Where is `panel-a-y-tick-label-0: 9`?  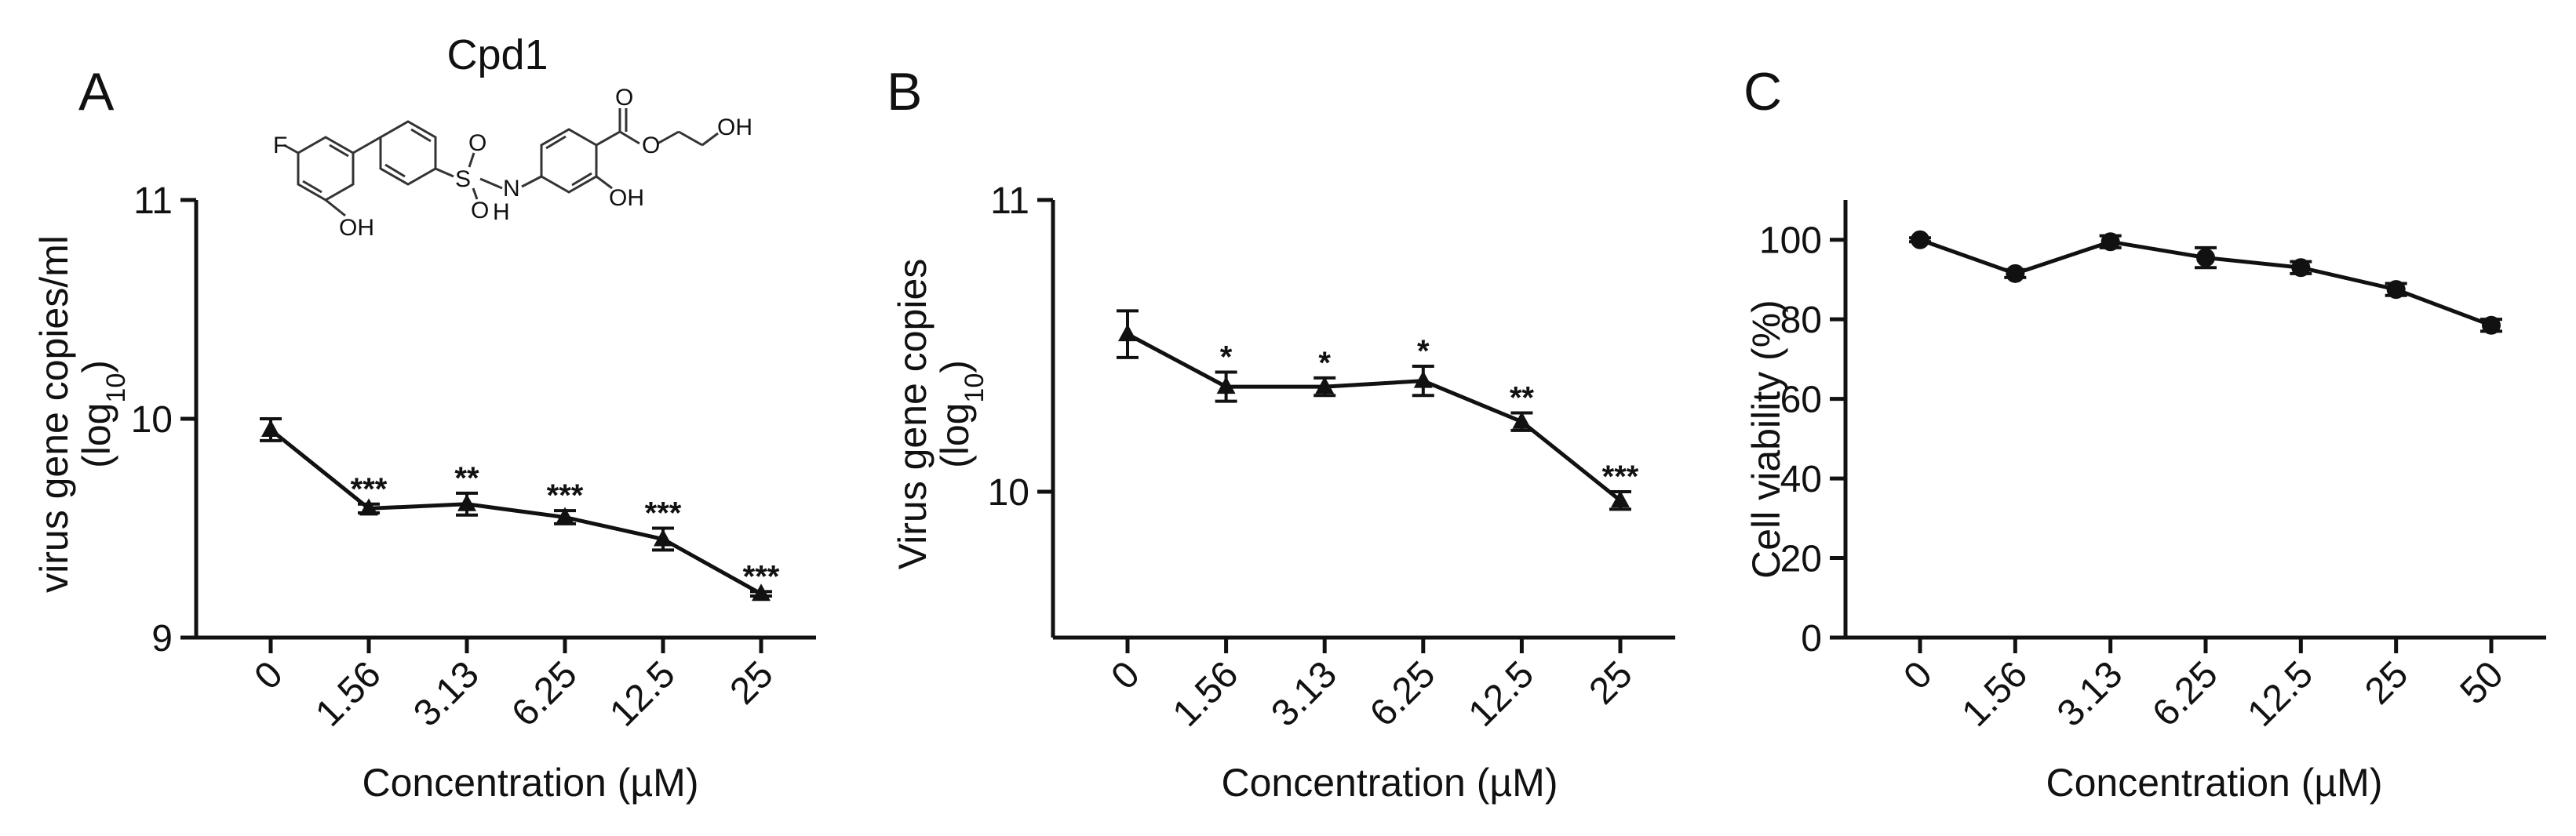 panel-a-y-tick-label-0: 9 is located at coordinates (162, 639).